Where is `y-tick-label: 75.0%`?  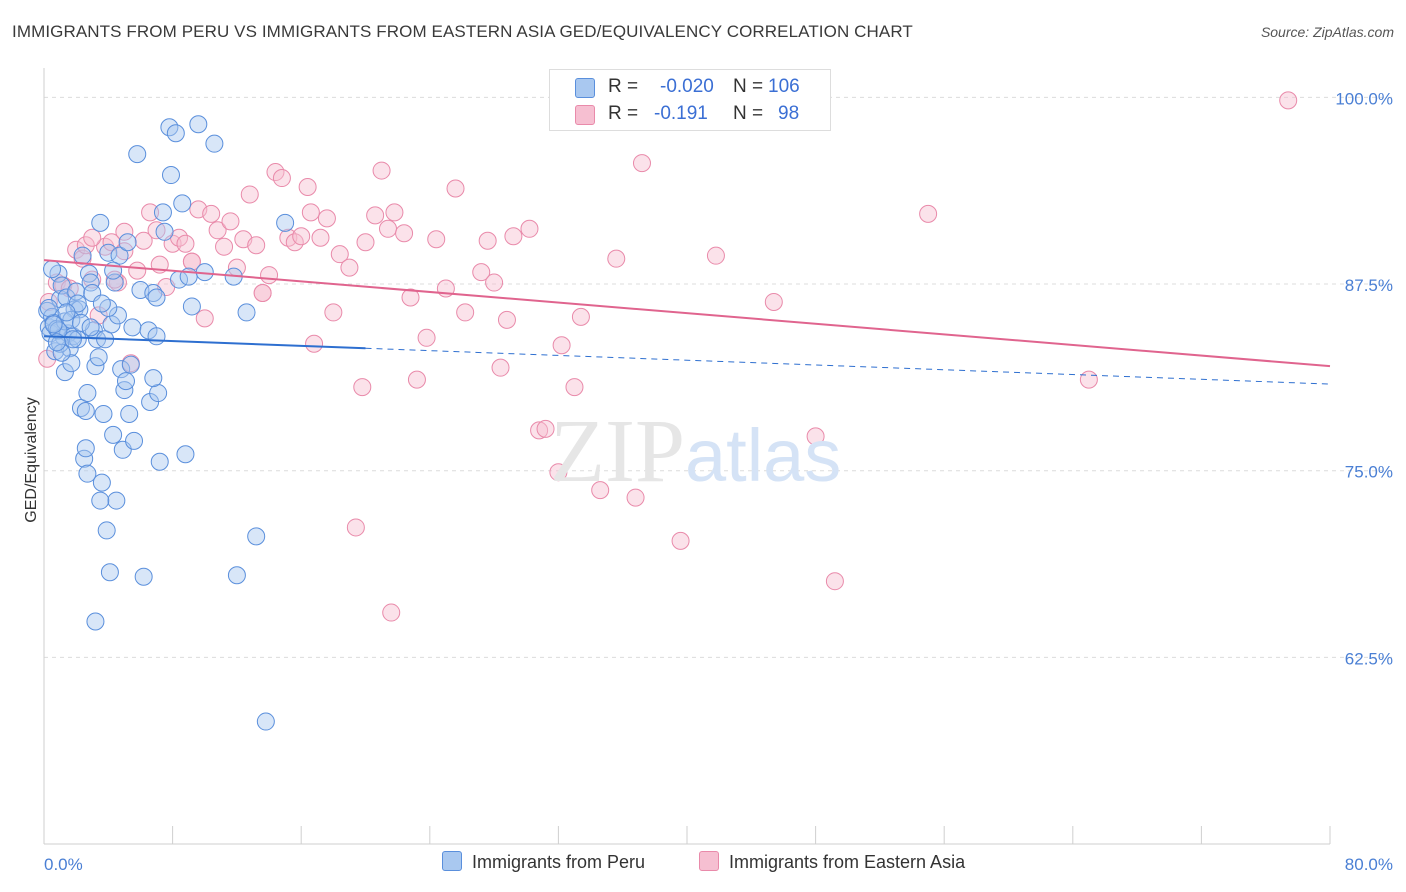 y-tick-label: 75.0% is located at coordinates (1369, 472).